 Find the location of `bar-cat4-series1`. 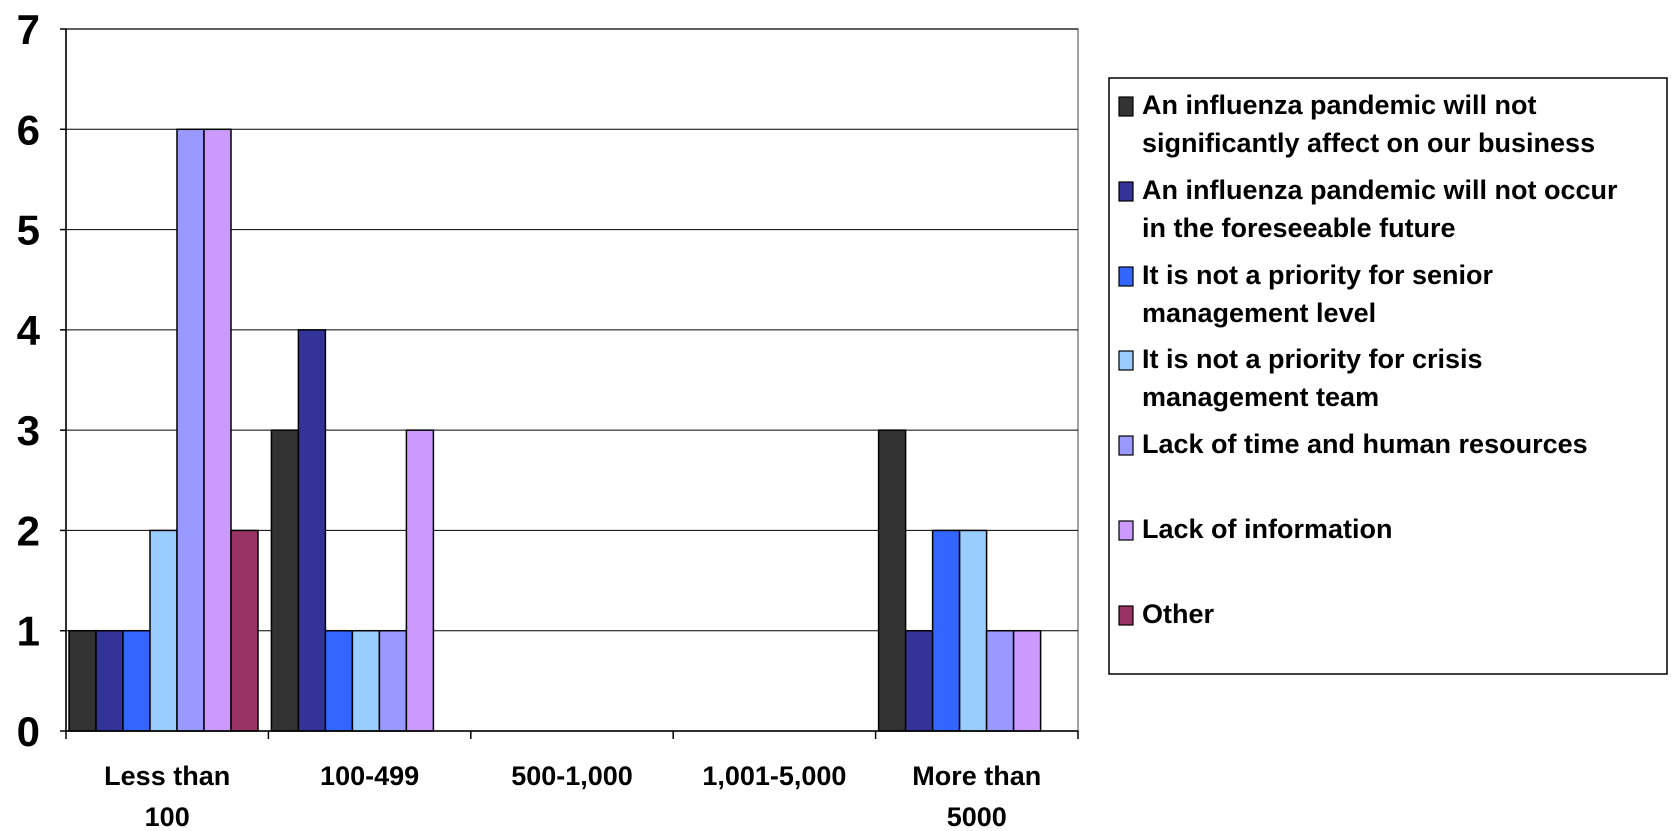

bar-cat4-series1 is located at coordinates (919, 680).